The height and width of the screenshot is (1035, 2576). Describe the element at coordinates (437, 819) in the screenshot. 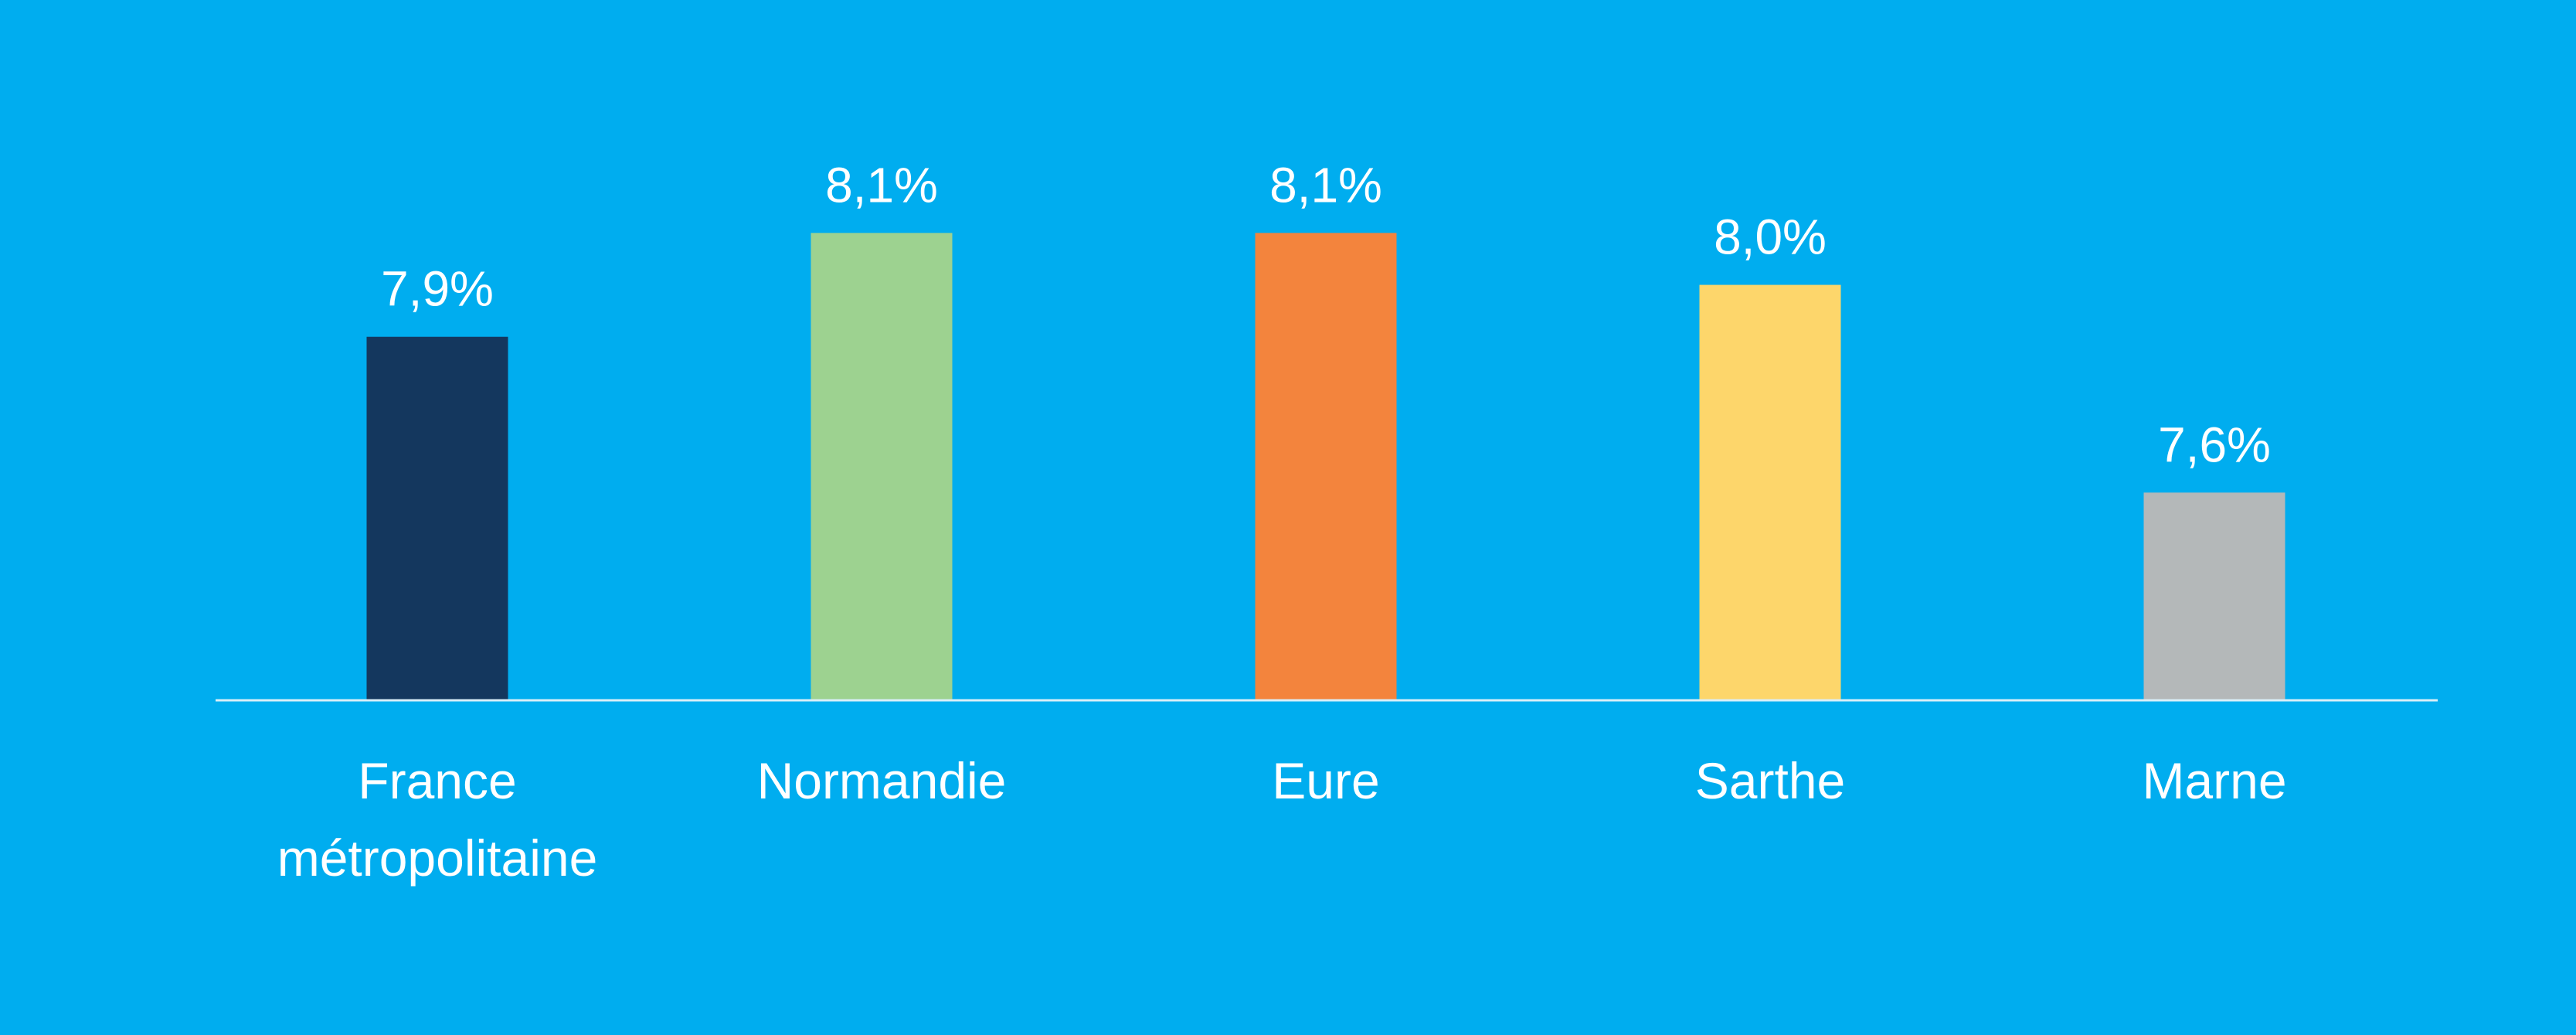

I see `x-tick-label: France métropolitaine` at that location.